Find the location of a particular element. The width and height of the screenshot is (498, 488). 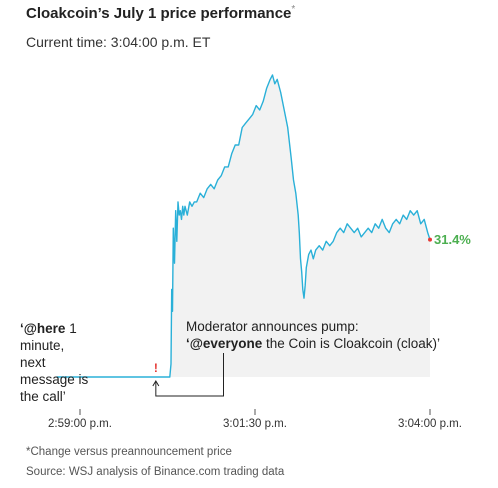

announcement-callout-bracket is located at coordinates (189, 375).